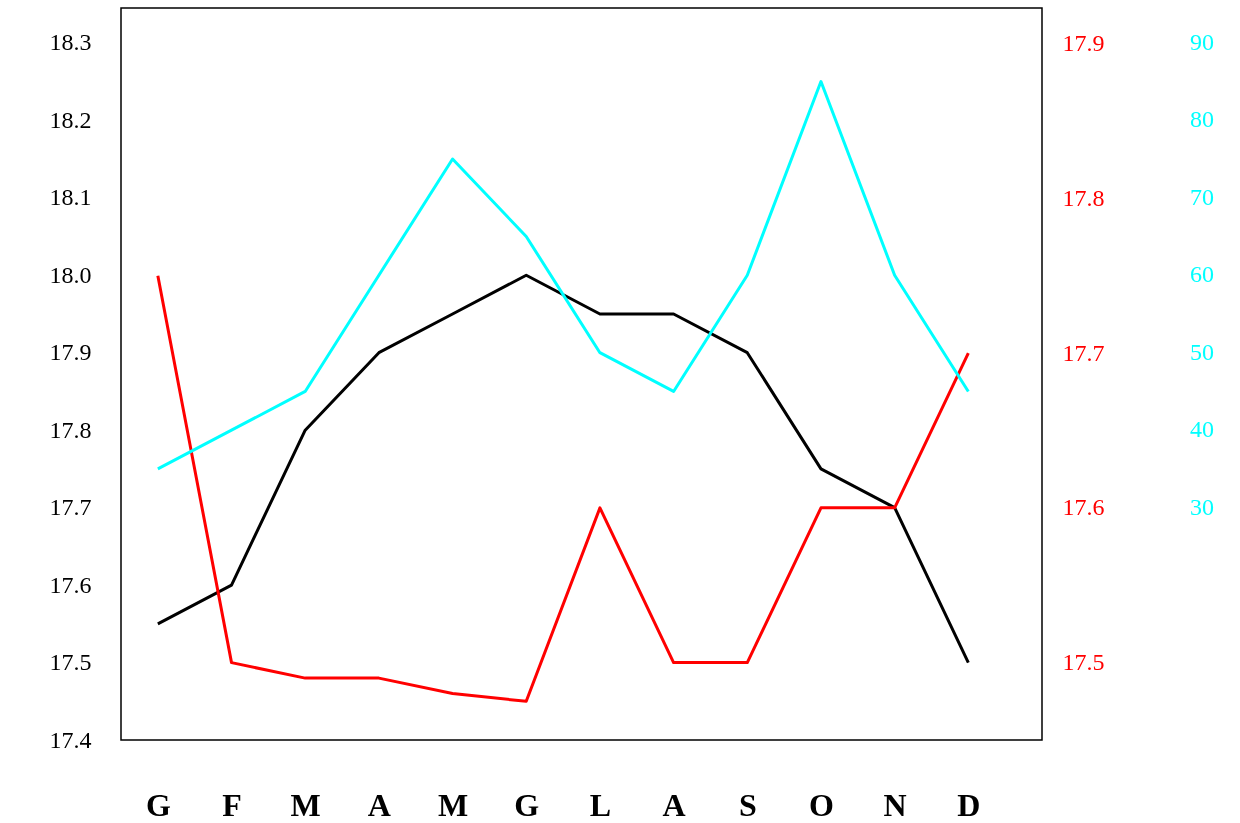 This screenshot has height=823, width=1240. Describe the element at coordinates (232, 804) in the screenshot. I see `x-tick-label: F` at that location.